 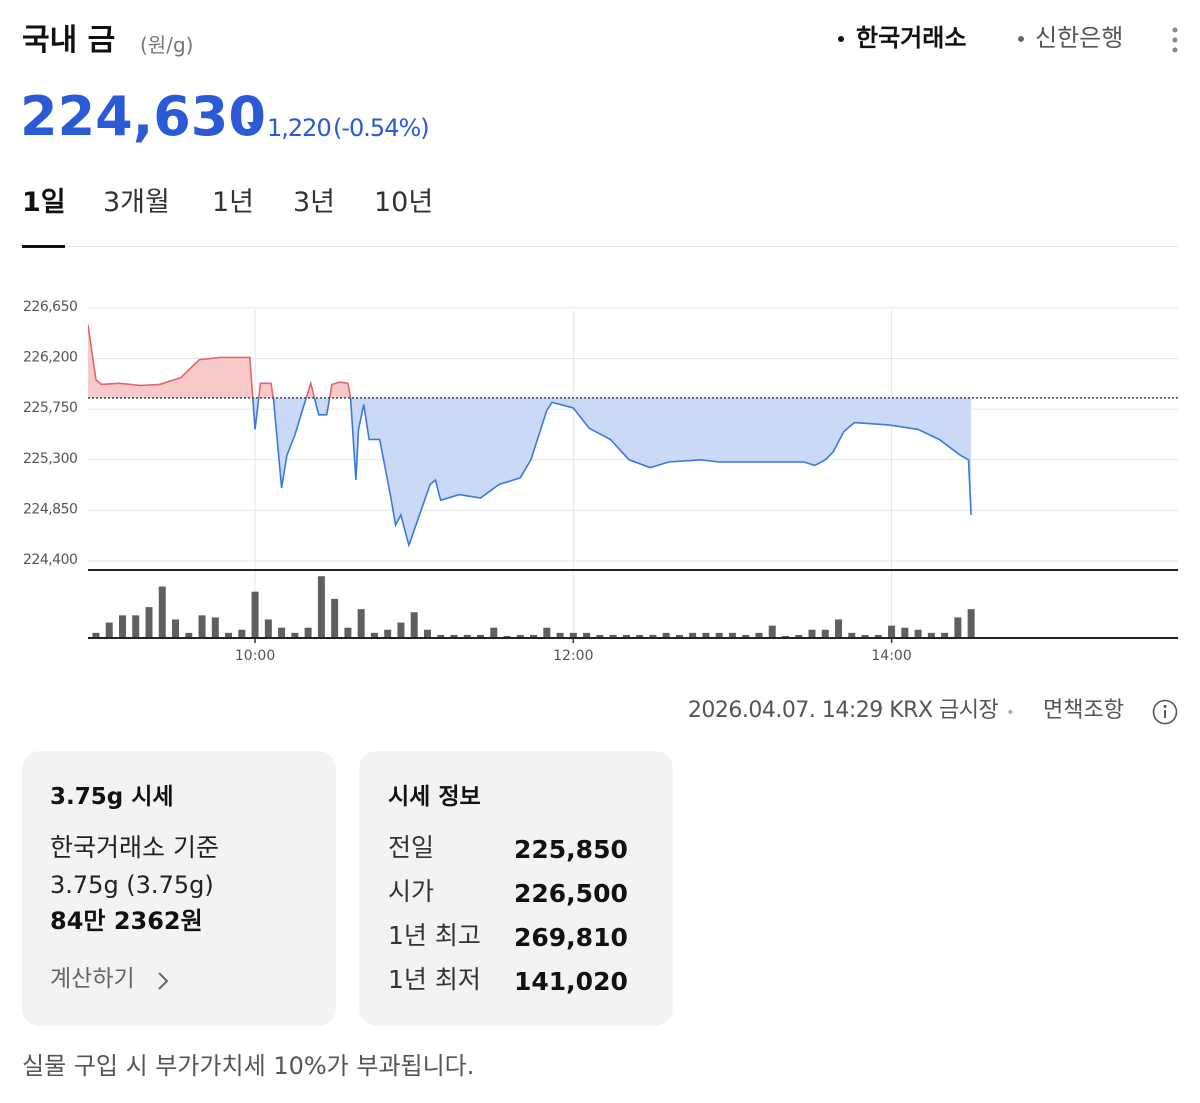 What do you see at coordinates (411, 891) in the screenshot?
I see `info-label: 시가` at bounding box center [411, 891].